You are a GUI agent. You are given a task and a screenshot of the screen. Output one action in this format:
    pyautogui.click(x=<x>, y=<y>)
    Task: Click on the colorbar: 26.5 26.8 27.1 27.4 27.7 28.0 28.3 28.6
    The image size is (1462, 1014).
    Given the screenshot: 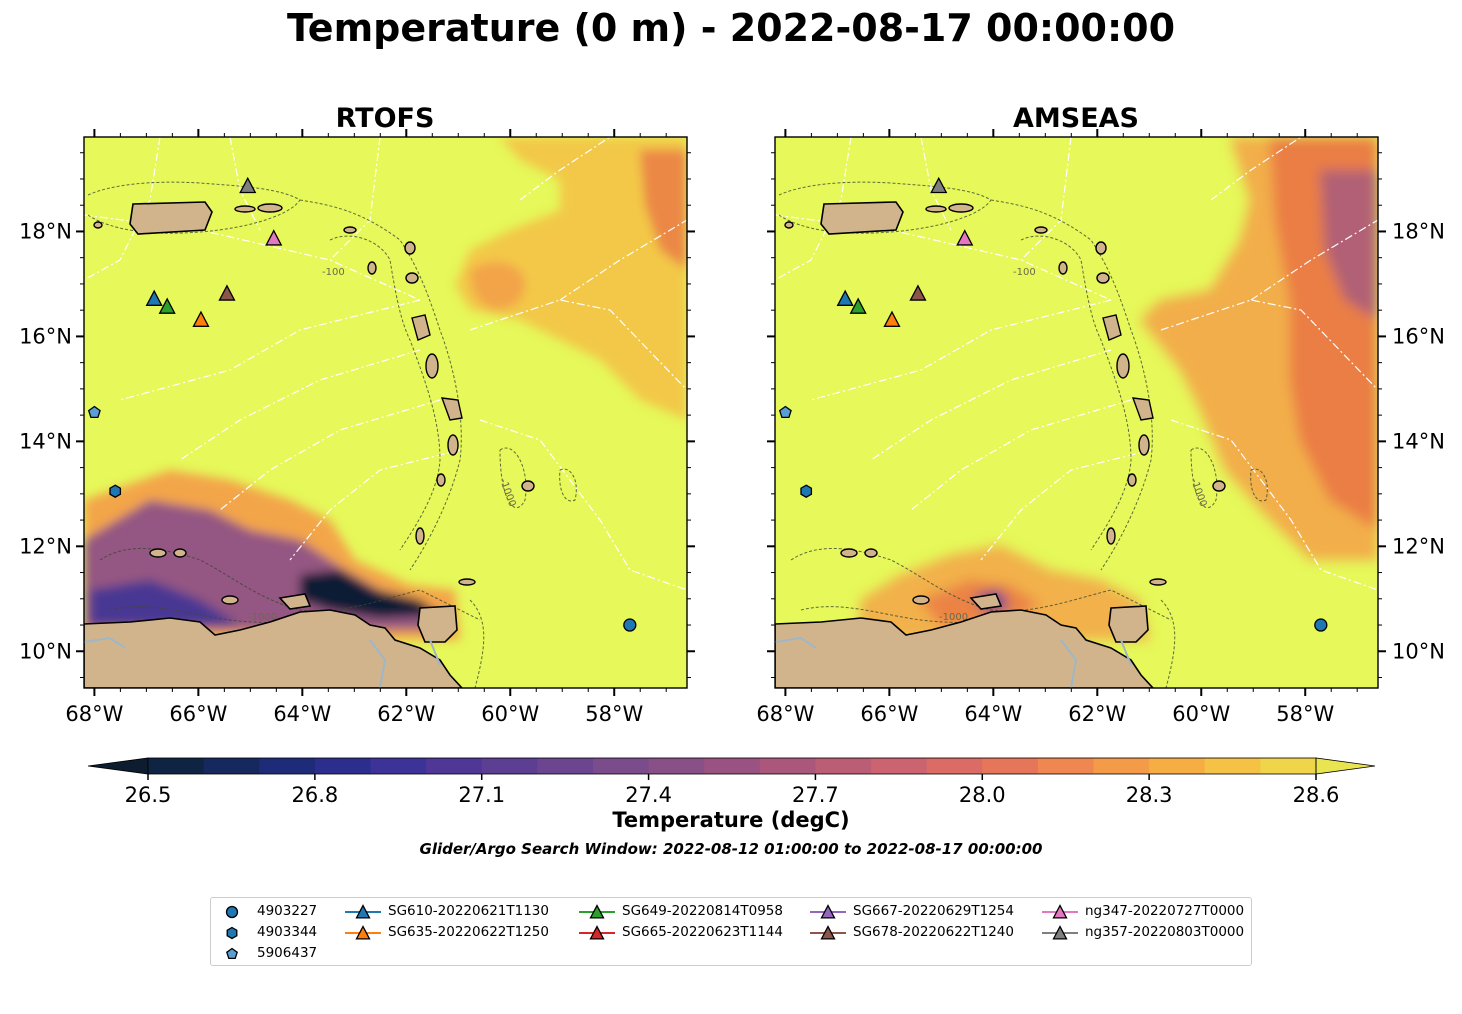 What is the action you would take?
    pyautogui.click(x=731, y=782)
    